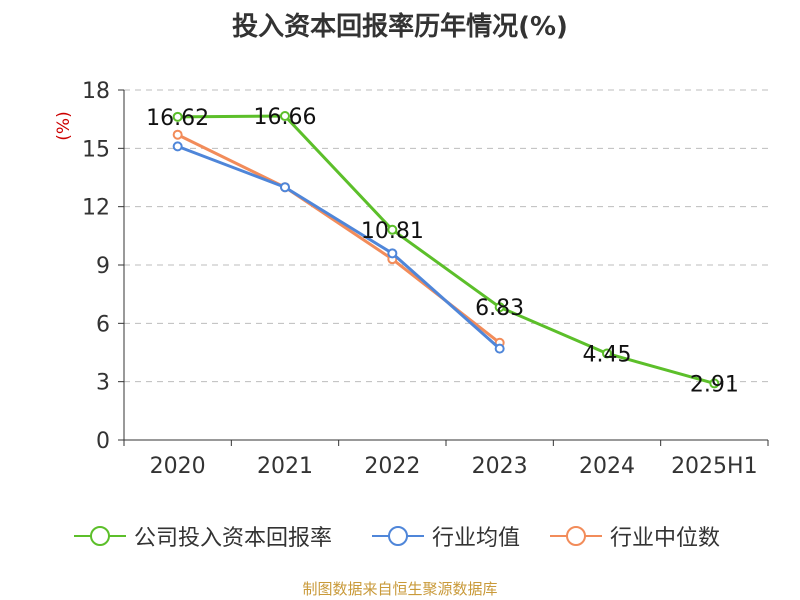 The height and width of the screenshot is (600, 800). Describe the element at coordinates (400, 589) in the screenshot. I see `source-note: 制图数据来自恒生聚源数据库` at that location.